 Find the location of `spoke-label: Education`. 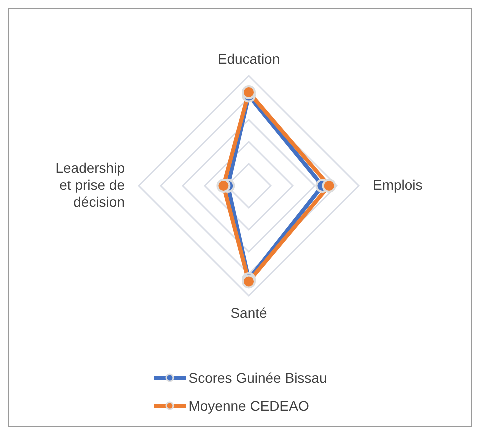

spoke-label: Education is located at coordinates (249, 58).